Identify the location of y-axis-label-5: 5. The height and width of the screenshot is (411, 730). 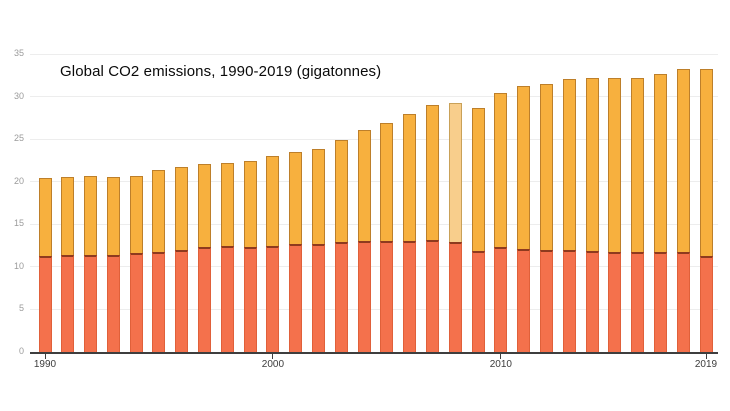
(21, 308).